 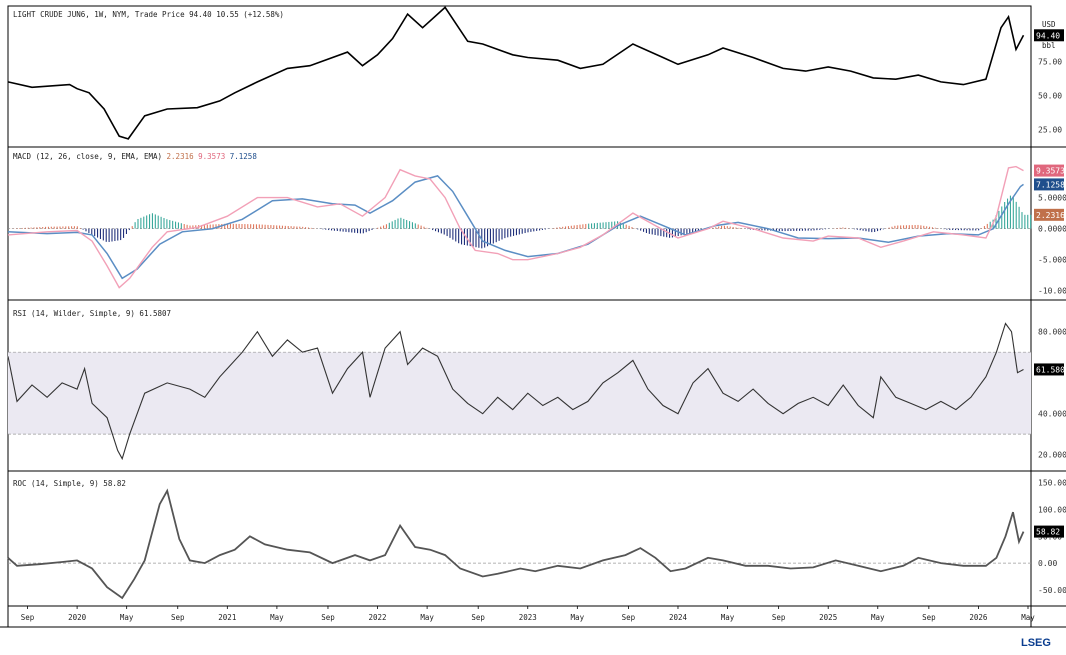 I want to click on brand-label: LSEG, so click(x=1036, y=643).